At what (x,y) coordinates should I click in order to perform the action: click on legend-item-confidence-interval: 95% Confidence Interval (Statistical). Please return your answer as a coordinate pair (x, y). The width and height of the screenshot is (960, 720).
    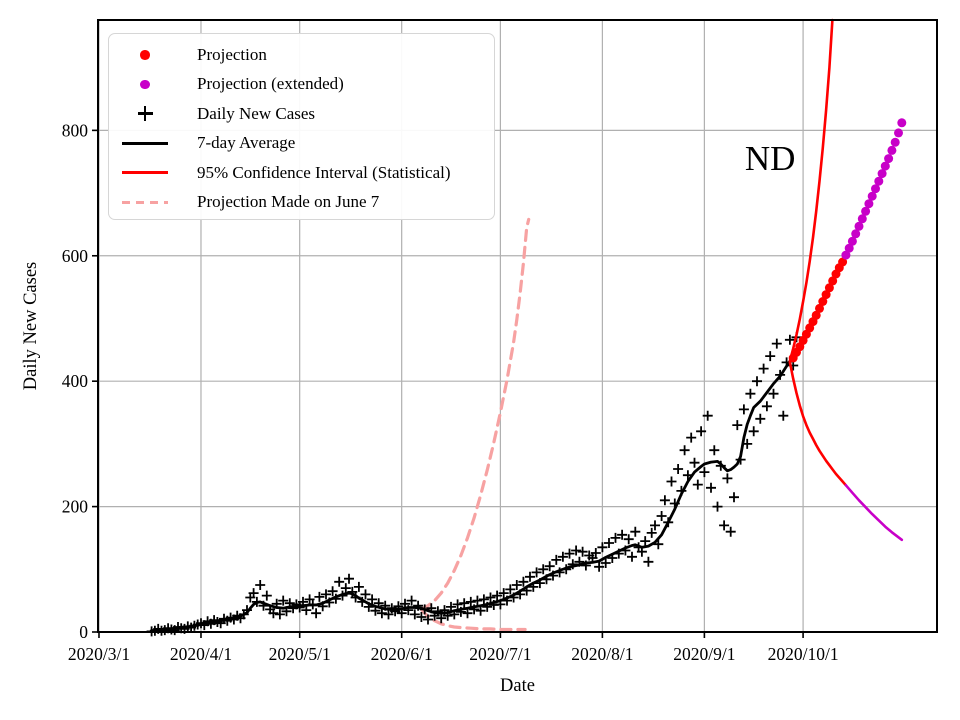
    Looking at the image, I should click on (301, 173).